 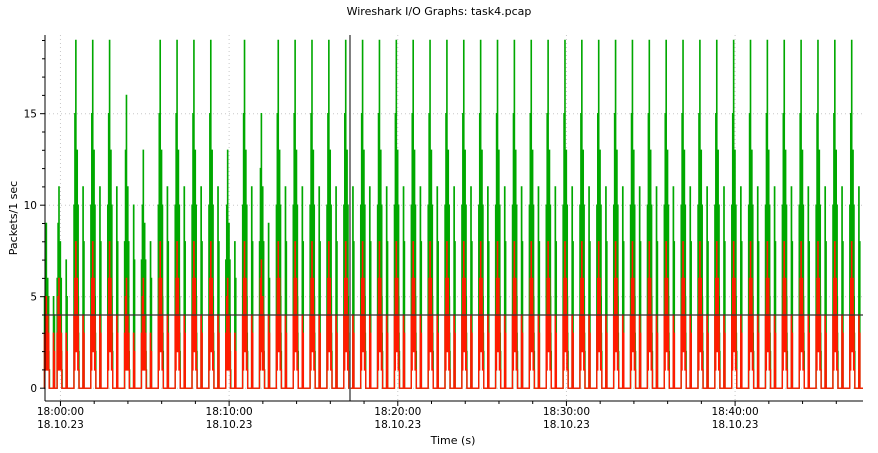 I want to click on y-tick-label: 5, so click(x=33, y=298).